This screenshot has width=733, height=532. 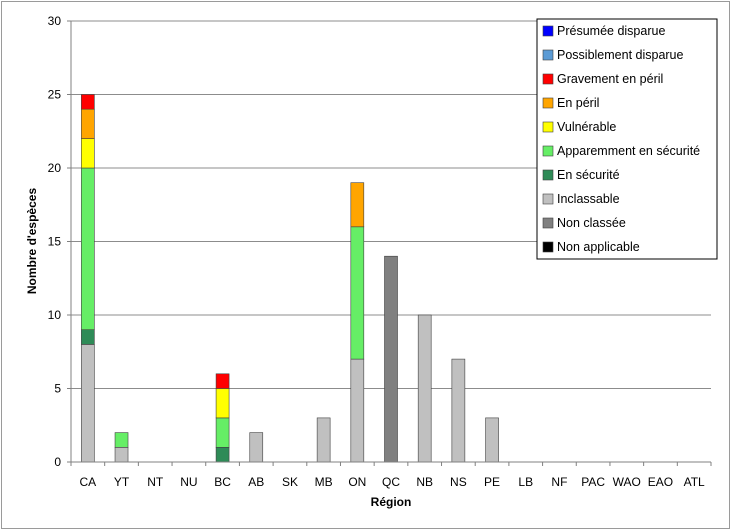 I want to click on x-tick-label: AB, so click(x=256, y=482).